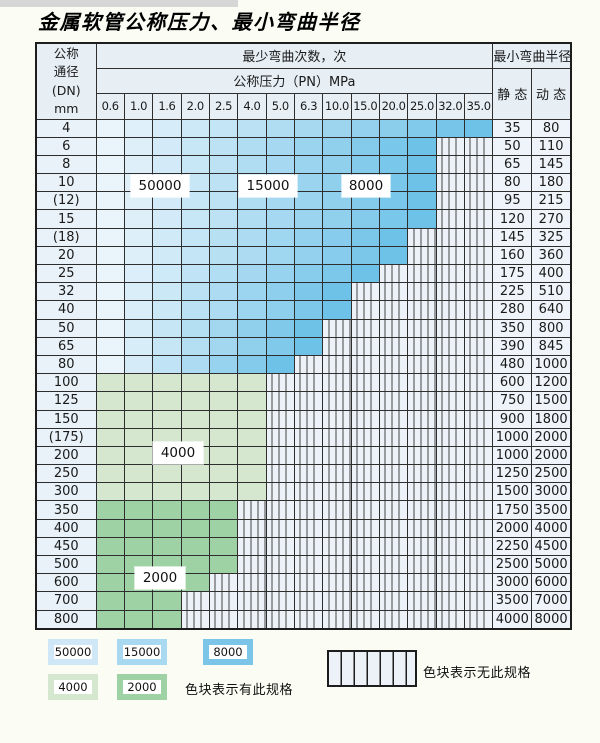 The image size is (600, 743). I want to click on table-row: (18) 145 325, so click(303, 237).